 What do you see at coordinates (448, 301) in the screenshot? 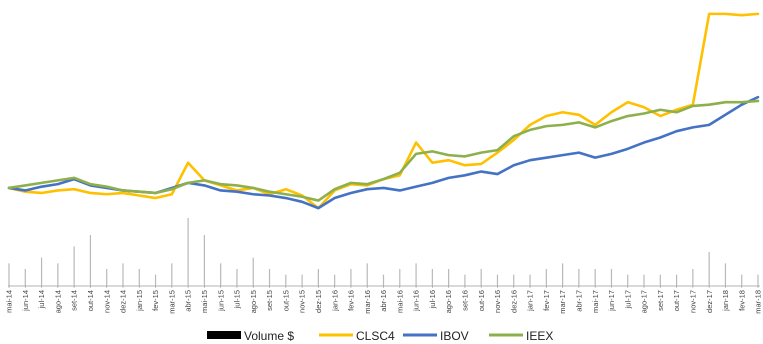
I see `x-tick-label: ago-16` at bounding box center [448, 301].